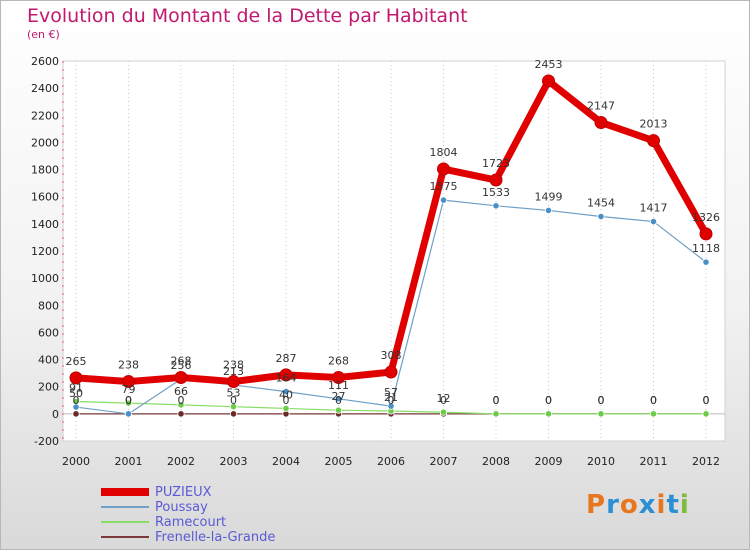 Image resolution: width=750 pixels, height=550 pixels. I want to click on data-label: 40, so click(286, 394).